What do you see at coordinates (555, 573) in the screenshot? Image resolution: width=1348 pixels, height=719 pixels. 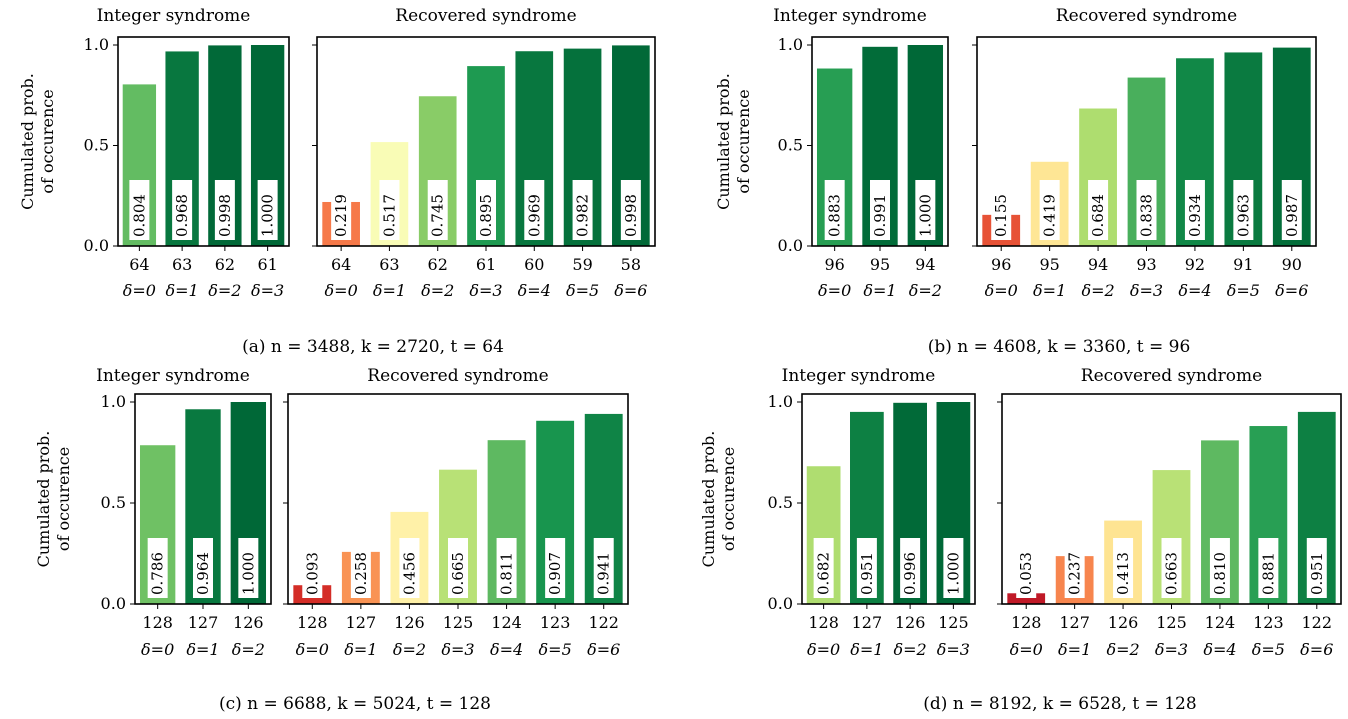 I see `data-label: 0.907` at bounding box center [555, 573].